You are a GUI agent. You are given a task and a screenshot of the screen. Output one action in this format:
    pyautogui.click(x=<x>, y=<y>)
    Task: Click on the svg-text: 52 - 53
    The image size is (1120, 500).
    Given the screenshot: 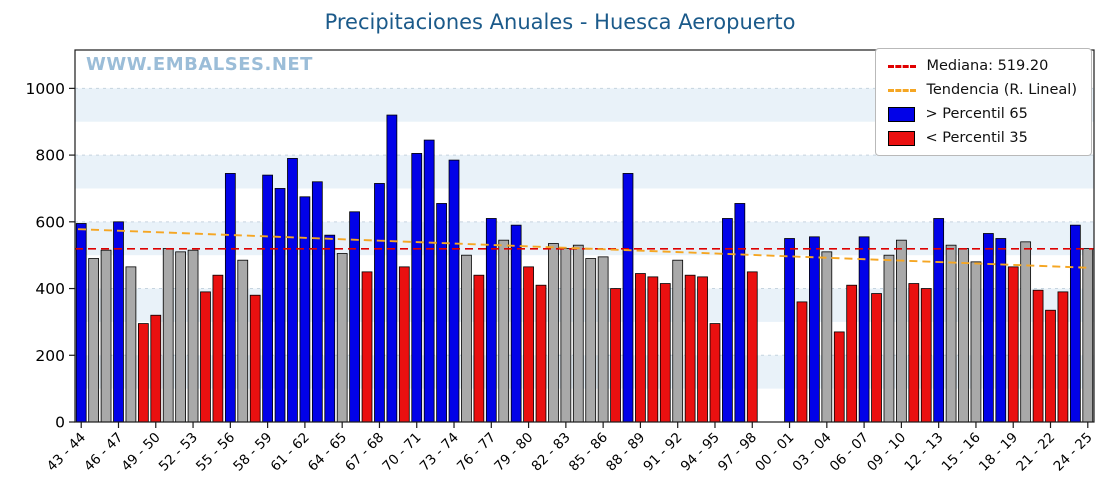 What is the action you would take?
    pyautogui.click(x=178, y=452)
    